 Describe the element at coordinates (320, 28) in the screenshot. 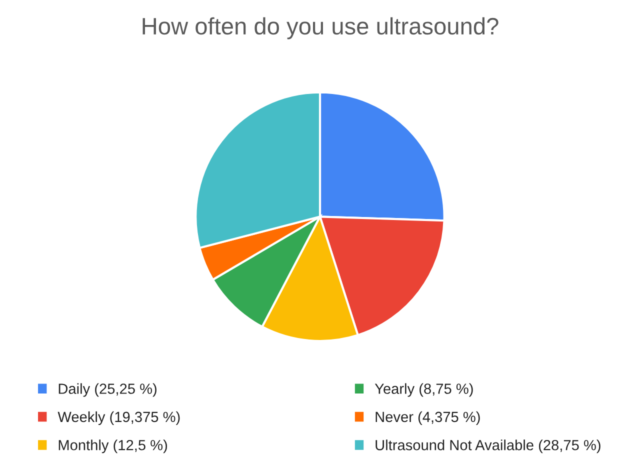

I see `chart-title: How often do you use ultrasound?` at that location.